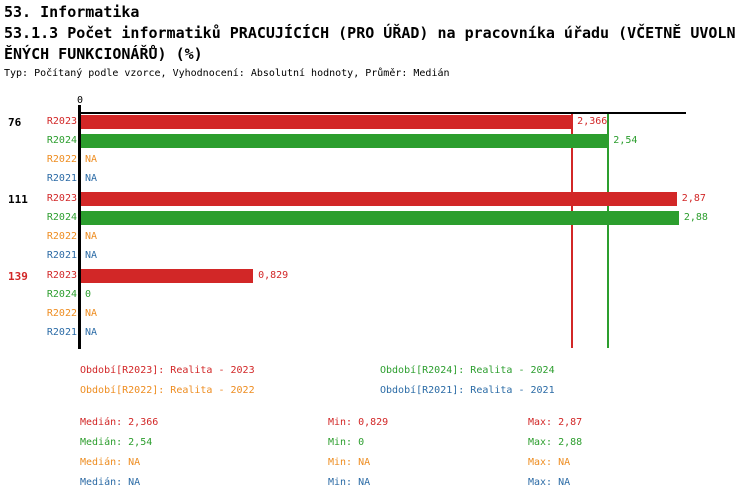 The image size is (750, 498). What do you see at coordinates (103, 54) in the screenshot?
I see `indicator-title-line2: ĚNÝCH FUNKCIONÁŘŮ) (%)` at bounding box center [103, 54].